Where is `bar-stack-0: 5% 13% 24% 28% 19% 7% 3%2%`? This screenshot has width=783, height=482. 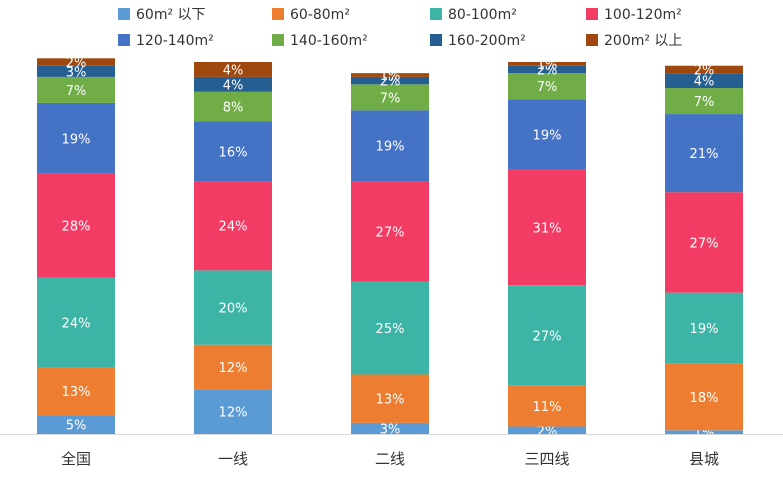
bar-stack-0: 5% 13% 24% 28% 19% 7% 3%2% is located at coordinates (76, 245).